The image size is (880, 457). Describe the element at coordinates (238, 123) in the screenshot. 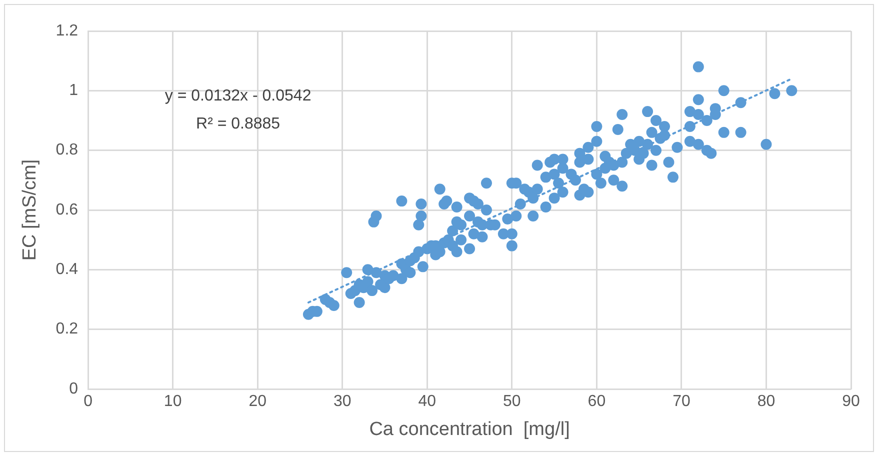

I see `annotation: R² = 0.8885` at that location.